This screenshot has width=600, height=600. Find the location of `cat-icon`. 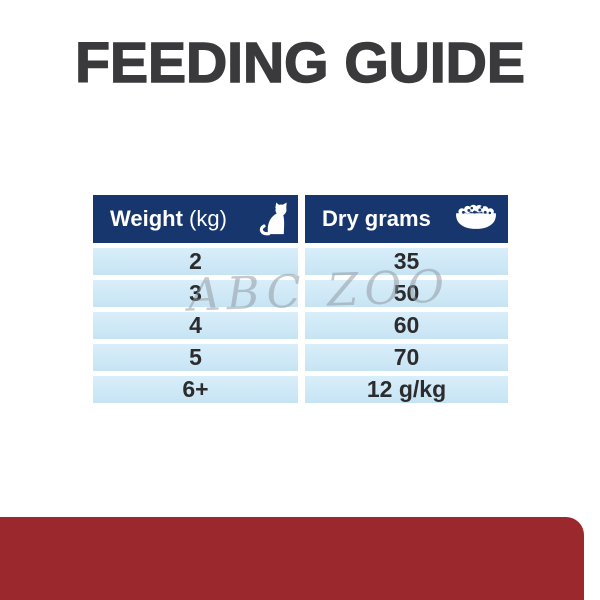

cat-icon is located at coordinates (273, 219).